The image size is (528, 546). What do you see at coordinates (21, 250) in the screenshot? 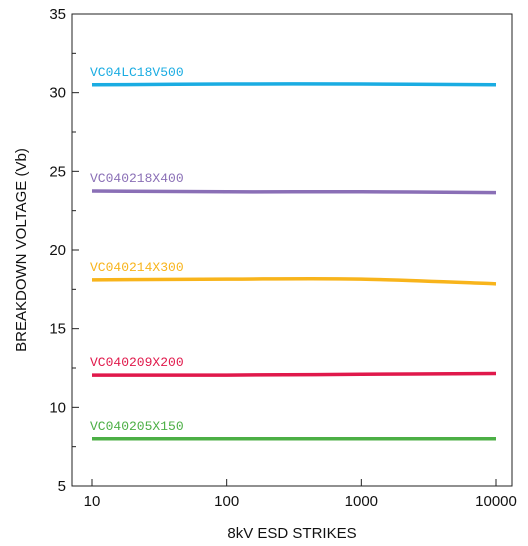
I see `y-axis-title: BREAKDOWN VOLTAGE (Vb)` at bounding box center [21, 250].